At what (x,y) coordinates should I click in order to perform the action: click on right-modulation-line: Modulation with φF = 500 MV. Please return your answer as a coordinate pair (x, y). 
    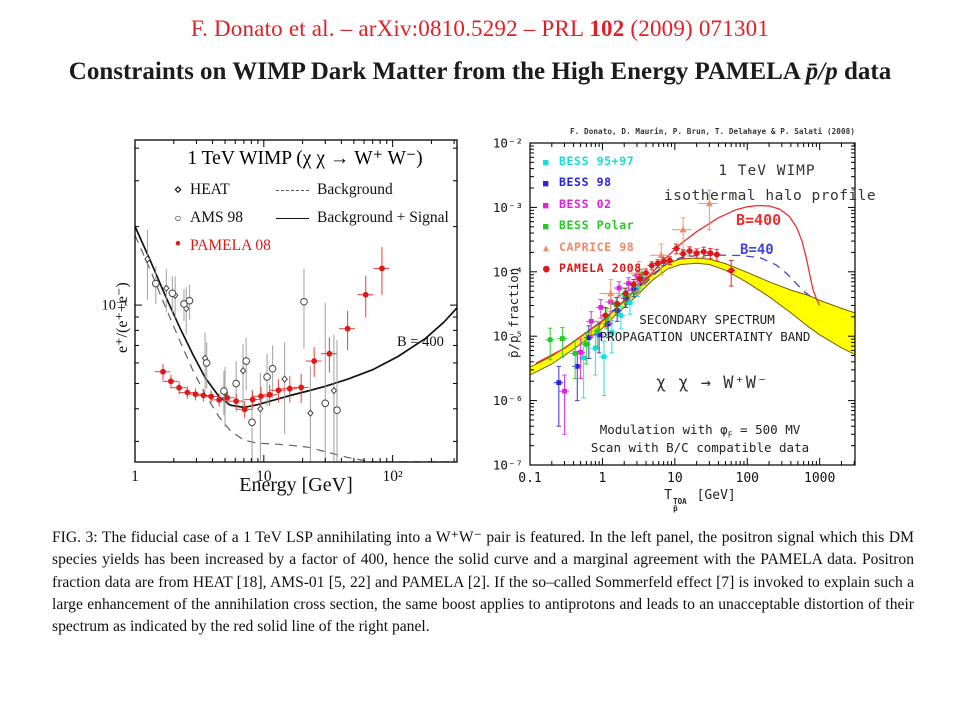
    Looking at the image, I should click on (700, 431).